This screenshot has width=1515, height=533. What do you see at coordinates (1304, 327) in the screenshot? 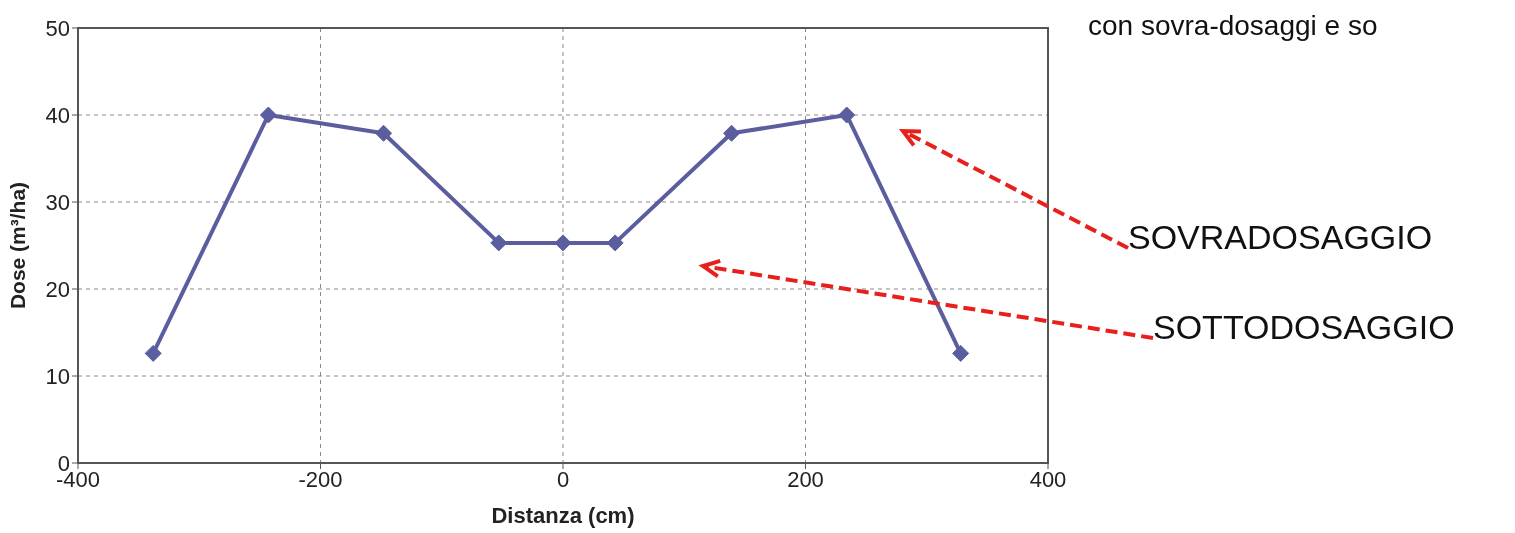
I see `text: SOTTODOSAGGIO` at bounding box center [1304, 327].